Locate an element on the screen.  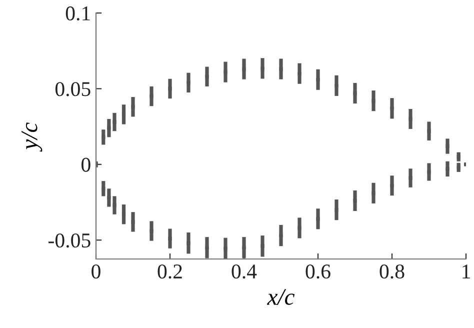
x-tick-label: 0.8 is located at coordinates (392, 271).